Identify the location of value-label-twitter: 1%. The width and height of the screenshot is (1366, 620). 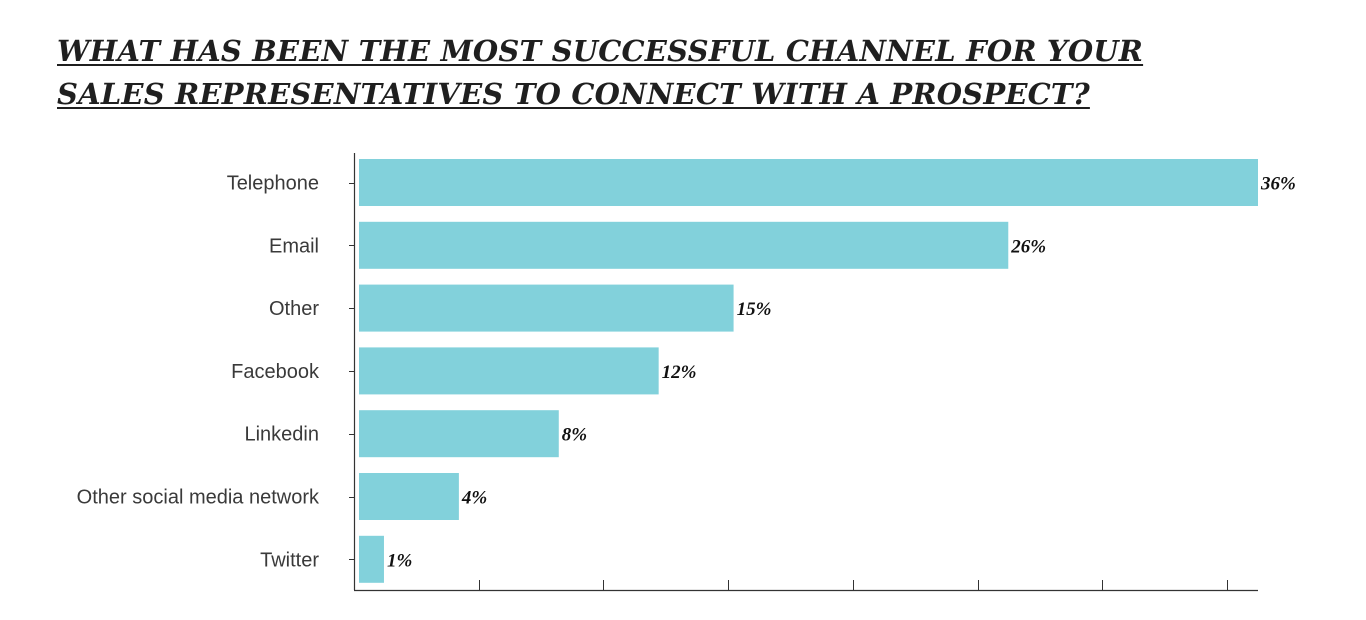
(399, 560).